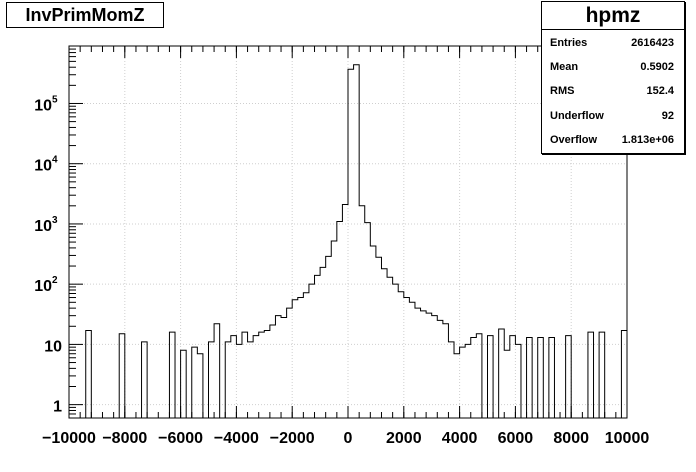 The width and height of the screenshot is (696, 472). Describe the element at coordinates (562, 91) in the screenshot. I see `stats-label: RMS` at that location.